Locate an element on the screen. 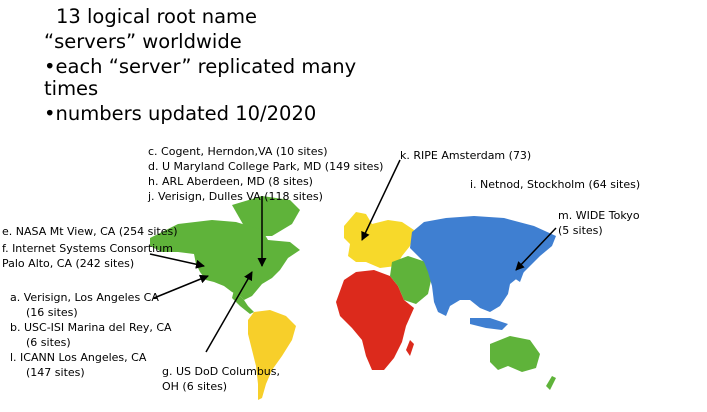 The image size is (707, 412). africa-shape is located at coordinates (375, 320).